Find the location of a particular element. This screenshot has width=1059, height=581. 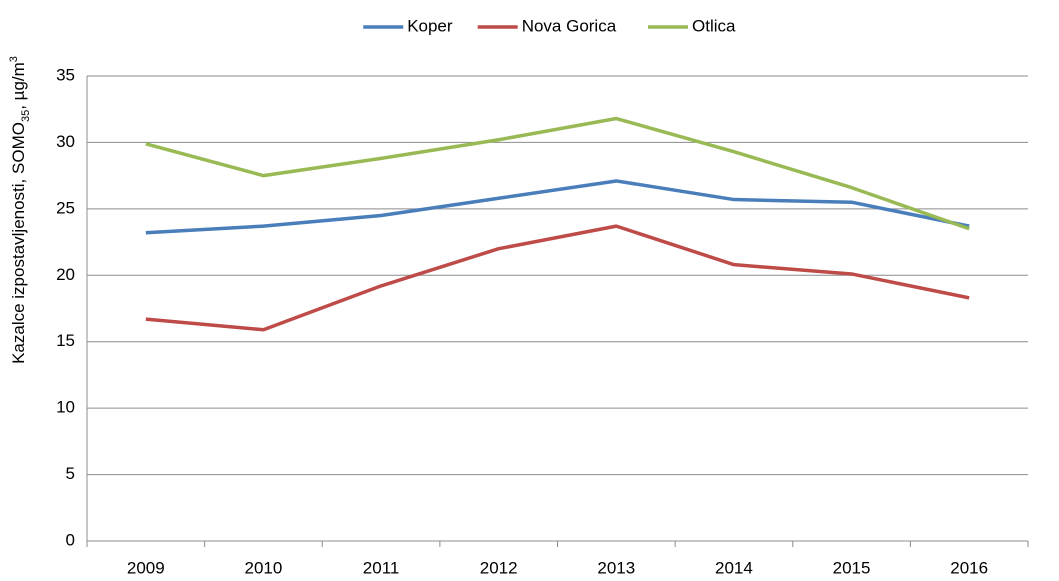

y-axis-label-part: Kazalce izpostavljenosti, SOMO is located at coordinates (18, 243).